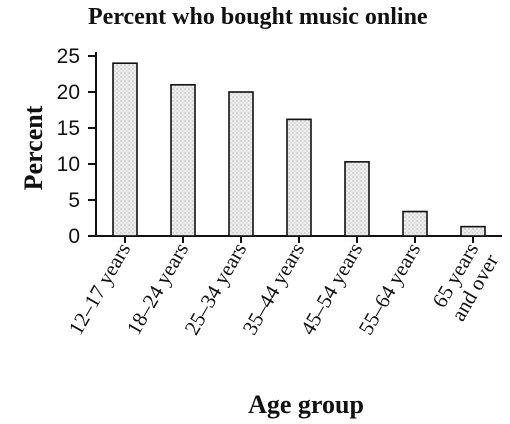 The image size is (510, 424). I want to click on y-tick-label: 5, so click(74, 200).